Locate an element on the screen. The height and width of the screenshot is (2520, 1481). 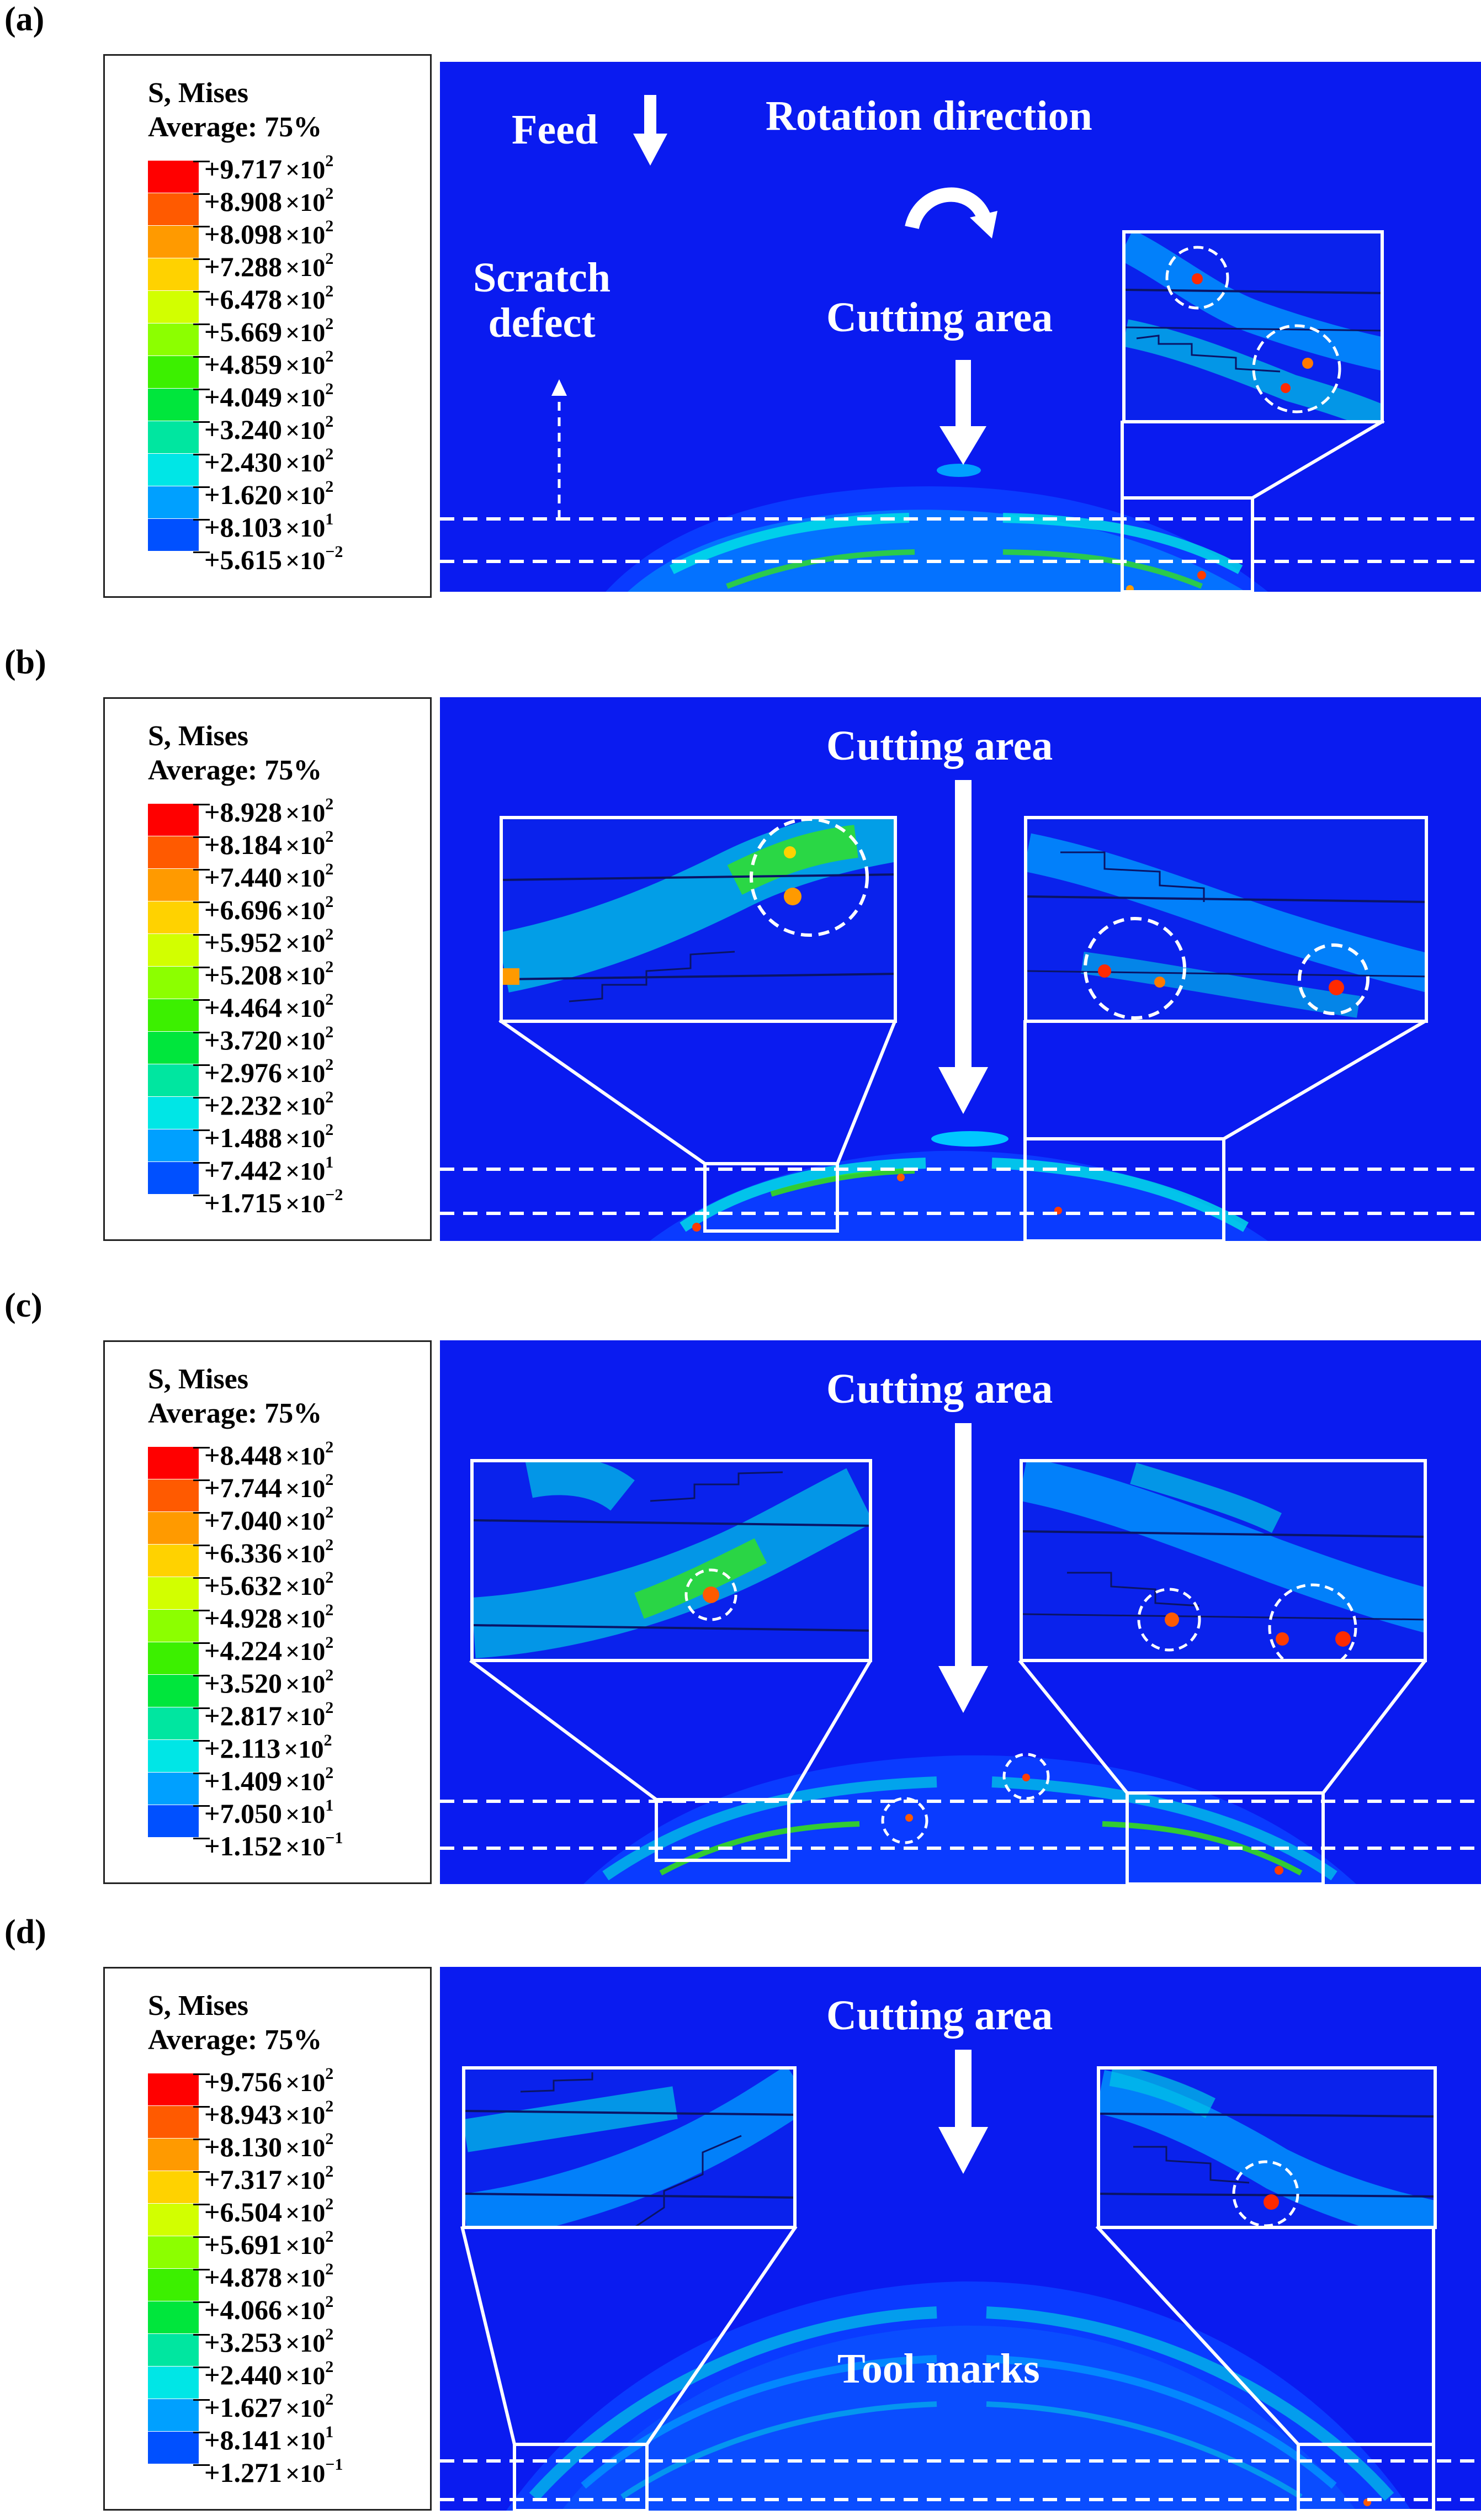
legend-value-label: +9.717 ×102 is located at coordinates (268, 166).